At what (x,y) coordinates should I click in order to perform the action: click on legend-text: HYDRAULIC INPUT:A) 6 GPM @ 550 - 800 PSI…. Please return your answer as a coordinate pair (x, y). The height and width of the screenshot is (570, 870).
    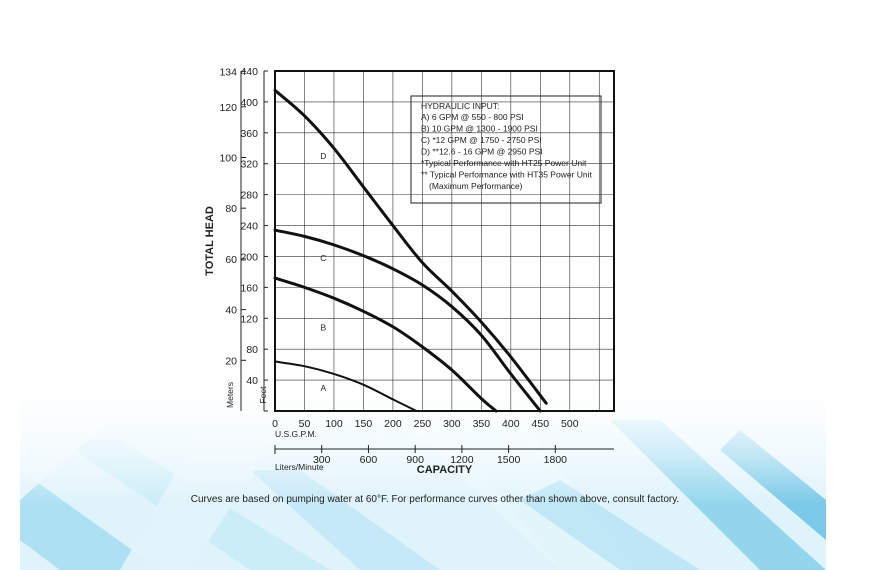
    Looking at the image, I should click on (506, 146).